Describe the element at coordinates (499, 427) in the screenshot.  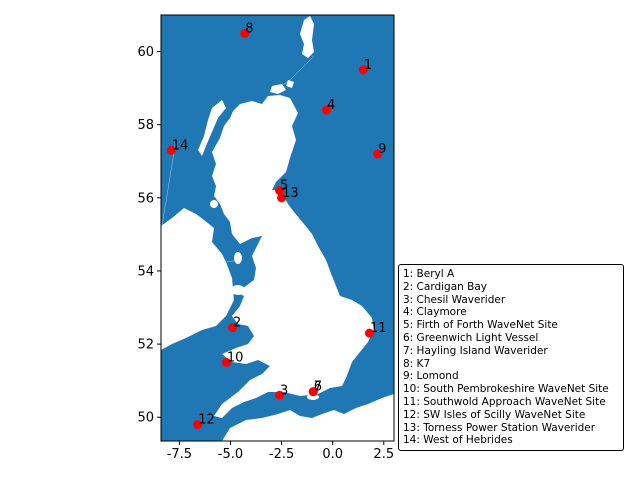
I see `legend-entry: 13: Torness Power Station Waverider` at that location.